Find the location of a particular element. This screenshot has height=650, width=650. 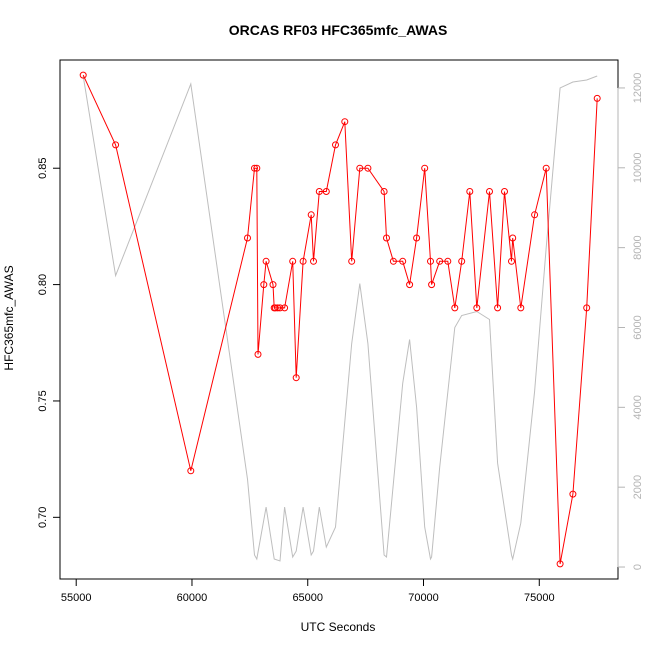

y-tick-label: 0.80 is located at coordinates (43, 284).